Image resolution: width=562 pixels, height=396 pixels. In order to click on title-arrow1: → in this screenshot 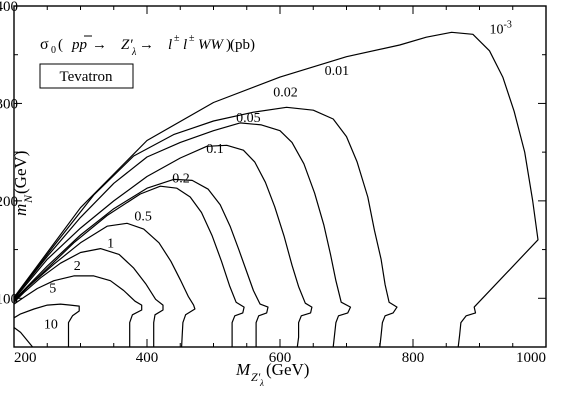, I will do `click(99, 45)`.